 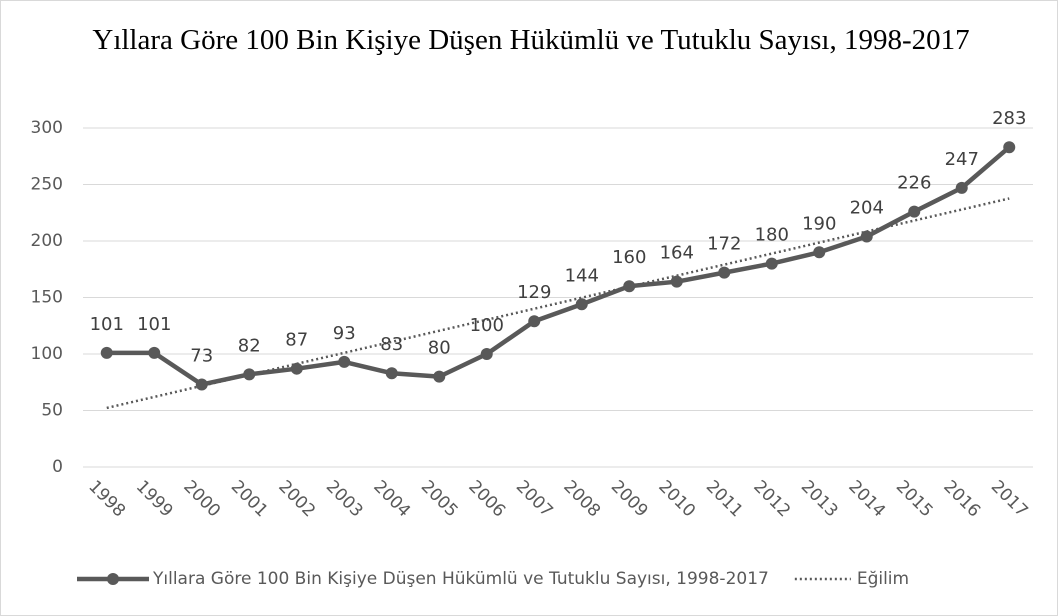 What do you see at coordinates (47, 241) in the screenshot?
I see `y-tick-label: 200` at bounding box center [47, 241].